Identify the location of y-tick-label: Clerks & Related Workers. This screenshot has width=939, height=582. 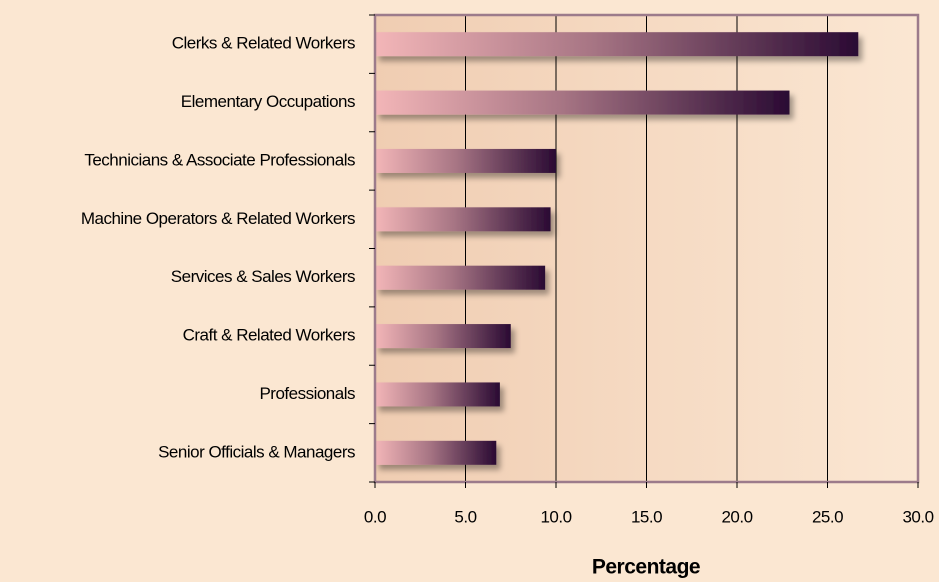
(263, 43).